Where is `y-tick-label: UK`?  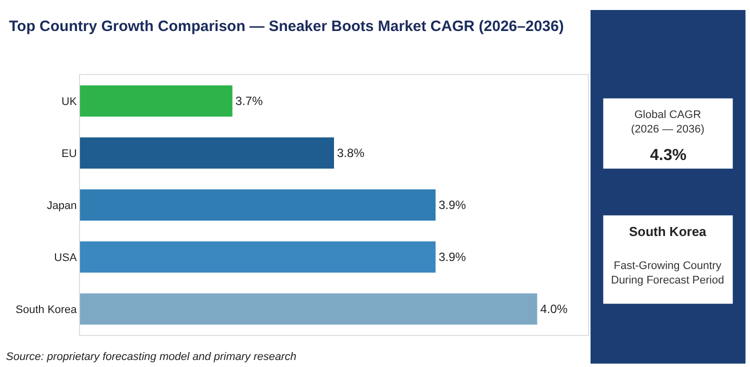
y-tick-label: UK is located at coordinates (70, 102).